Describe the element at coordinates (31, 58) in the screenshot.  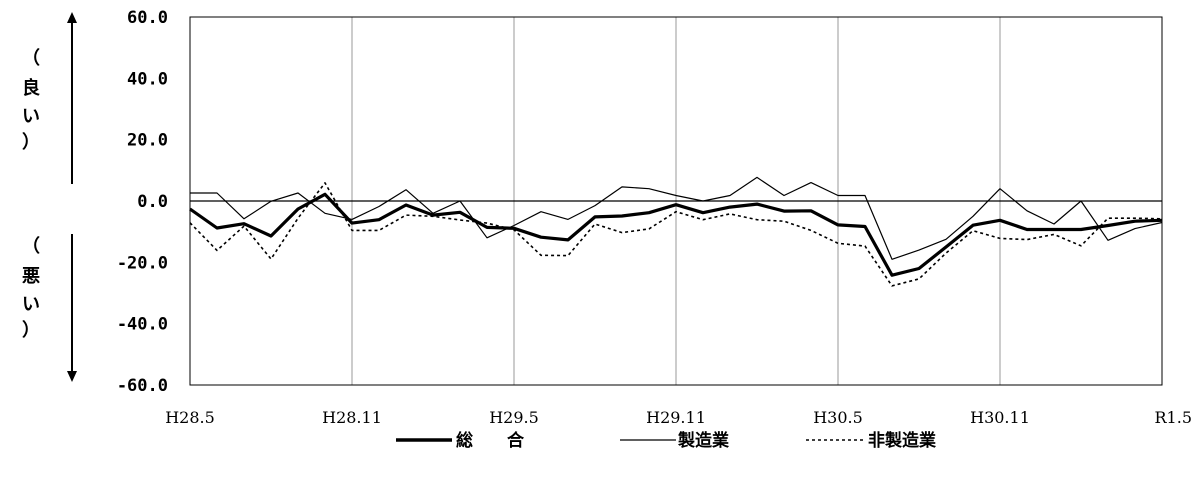
I see `good-label-c0: （` at that location.